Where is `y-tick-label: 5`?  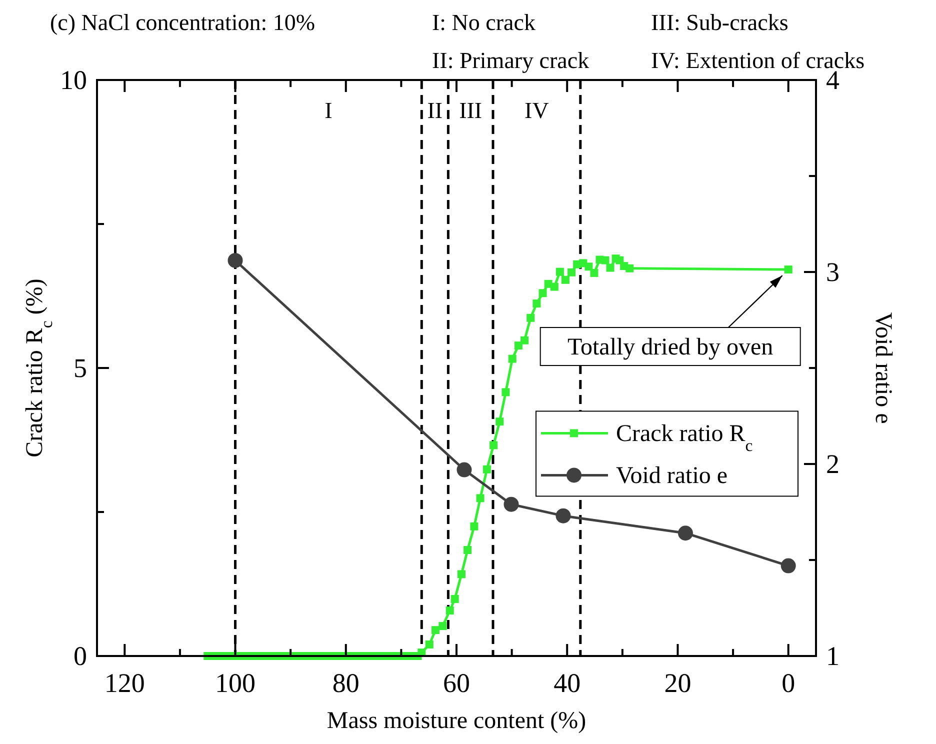 y-tick-label: 5 is located at coordinates (80, 368).